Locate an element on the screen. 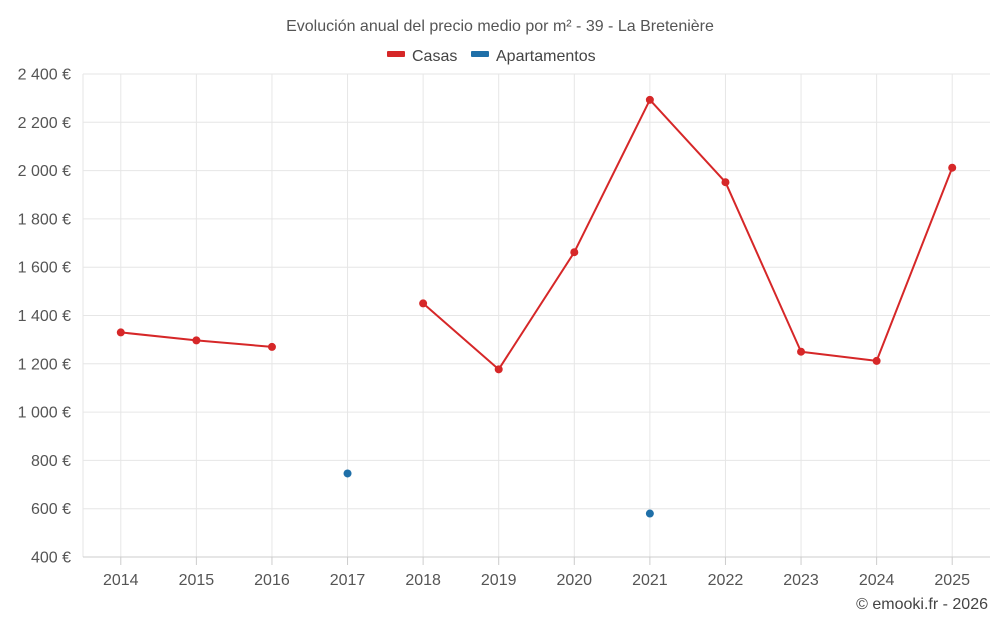 This screenshot has height=625, width=1000. y-tick-label: 800 € is located at coordinates (51, 461).